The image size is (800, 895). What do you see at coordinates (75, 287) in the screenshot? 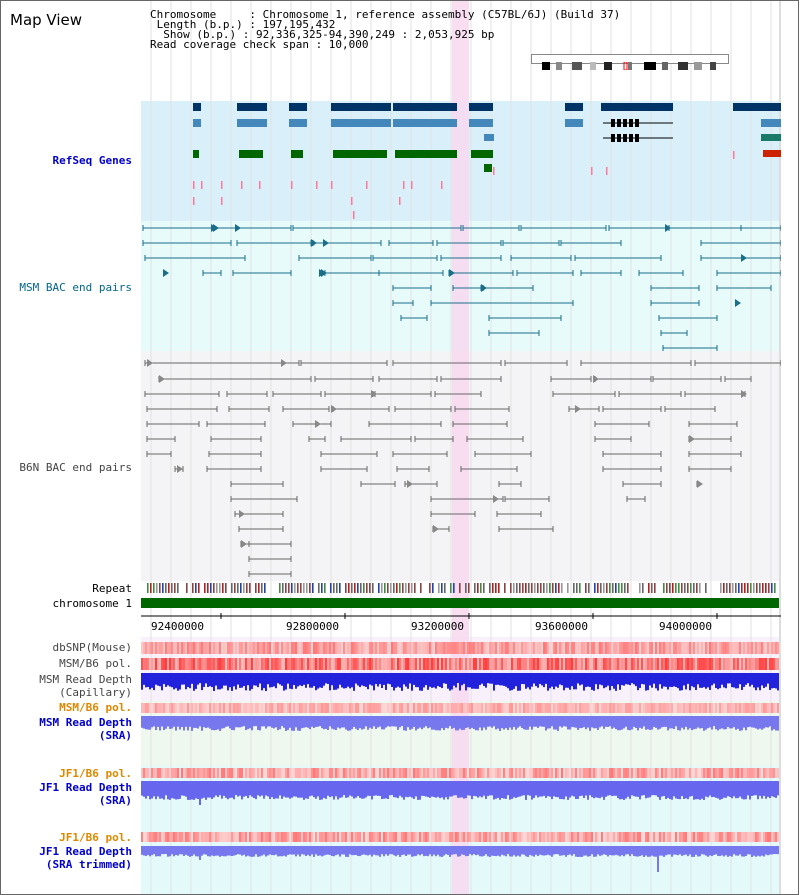
I see `track-label-msm-bac: MSM BAC end pairs` at bounding box center [75, 287].